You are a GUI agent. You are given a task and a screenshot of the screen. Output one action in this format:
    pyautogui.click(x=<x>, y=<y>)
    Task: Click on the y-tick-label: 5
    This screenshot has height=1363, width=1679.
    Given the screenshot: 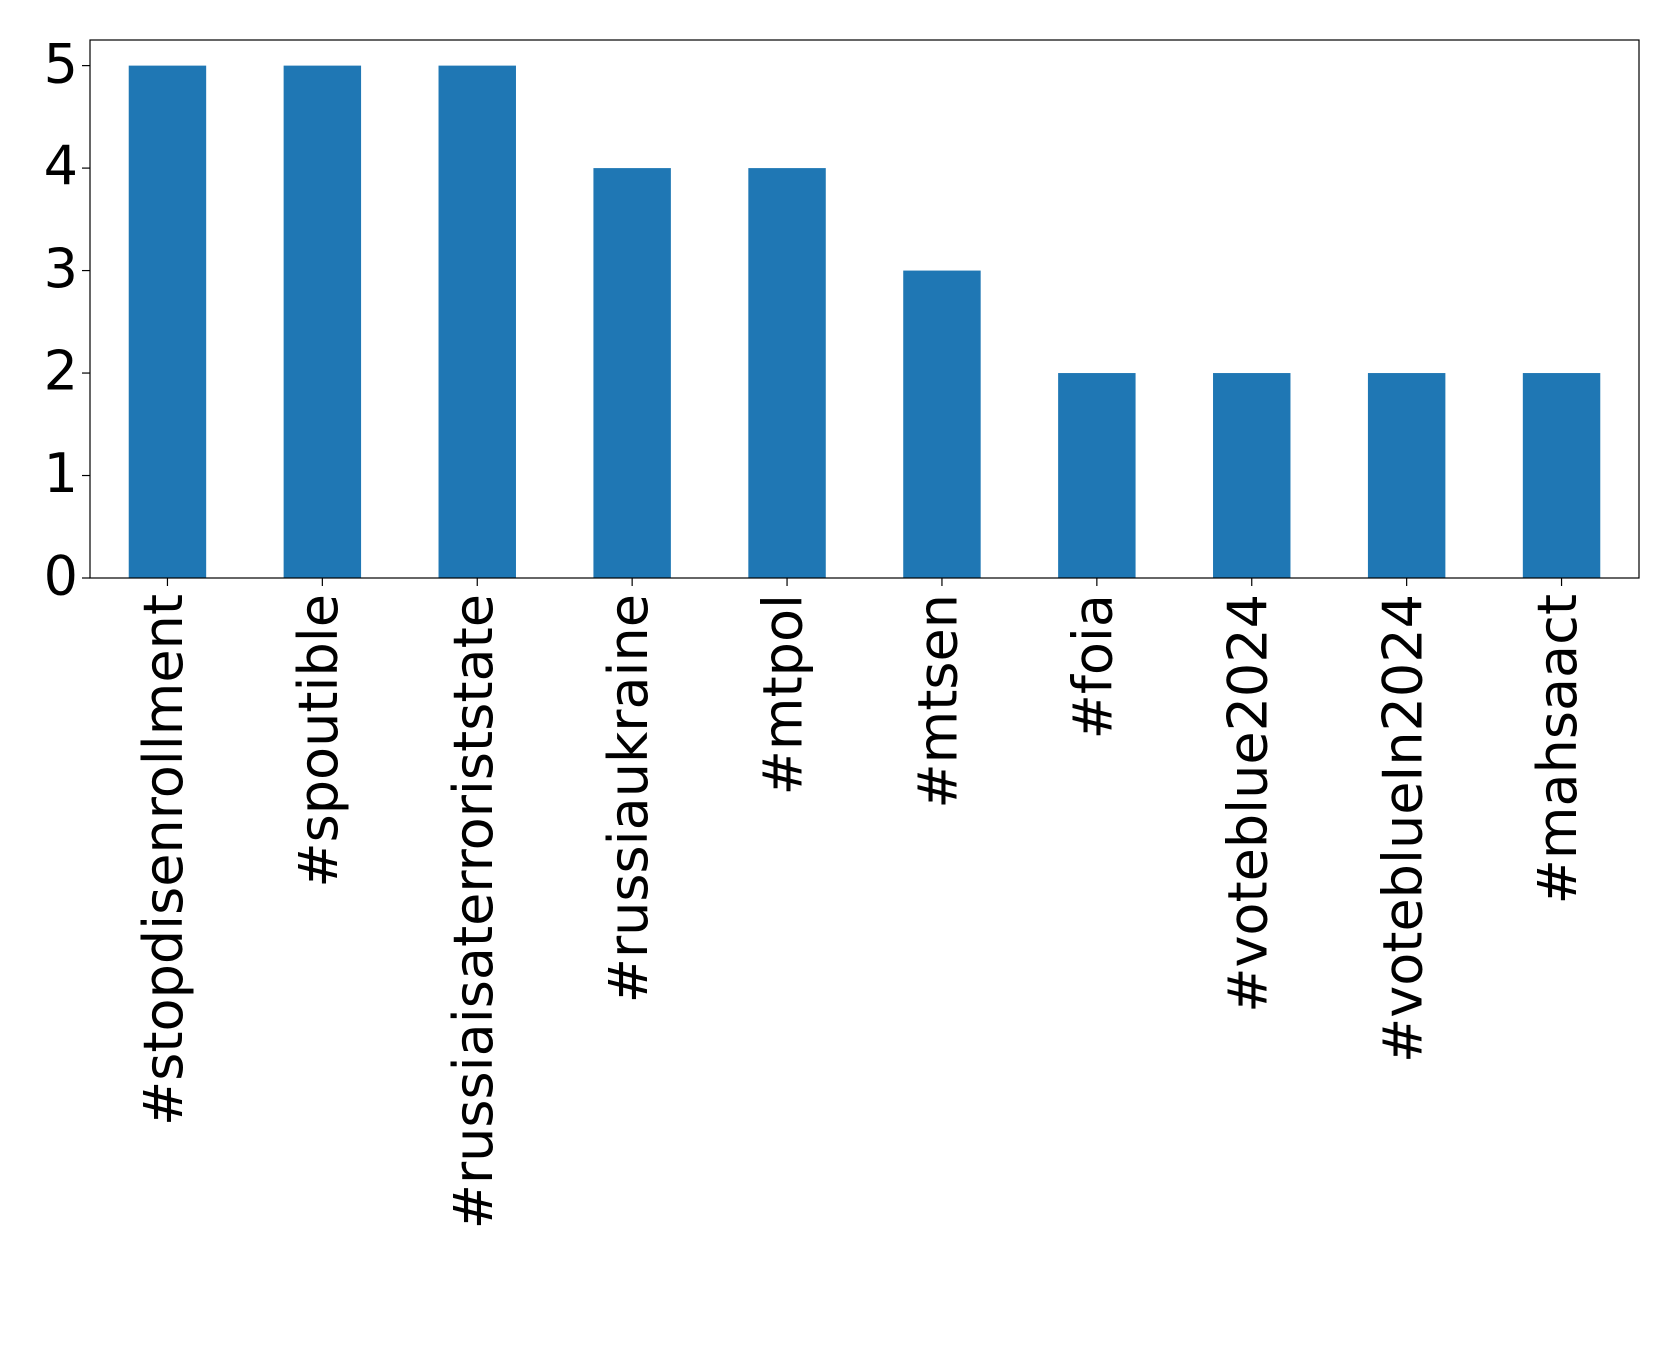 What is the action you would take?
    pyautogui.click(x=61, y=63)
    